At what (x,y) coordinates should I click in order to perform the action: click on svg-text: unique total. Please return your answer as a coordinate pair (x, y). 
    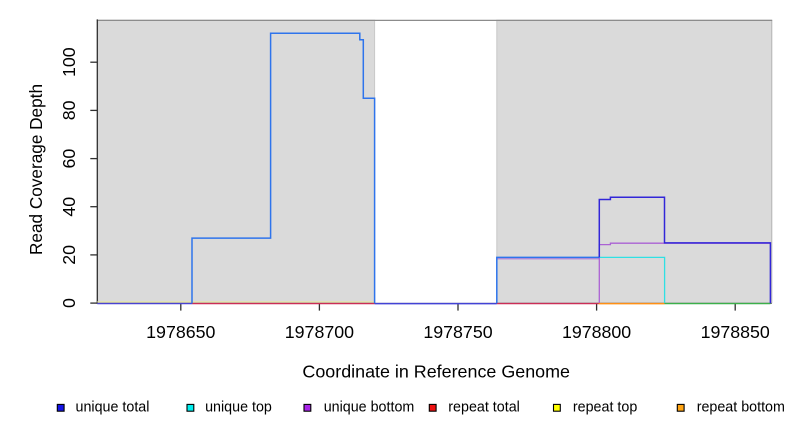
    Looking at the image, I should click on (113, 408).